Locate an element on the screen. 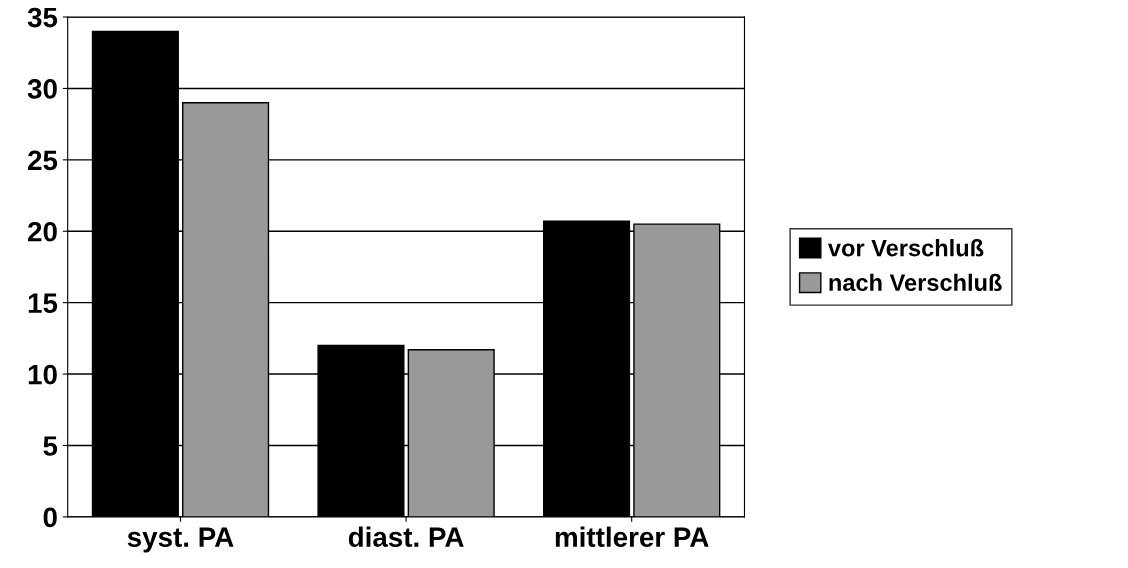 This screenshot has height=568, width=1128. y-tick-label: 35 is located at coordinates (42, 17).